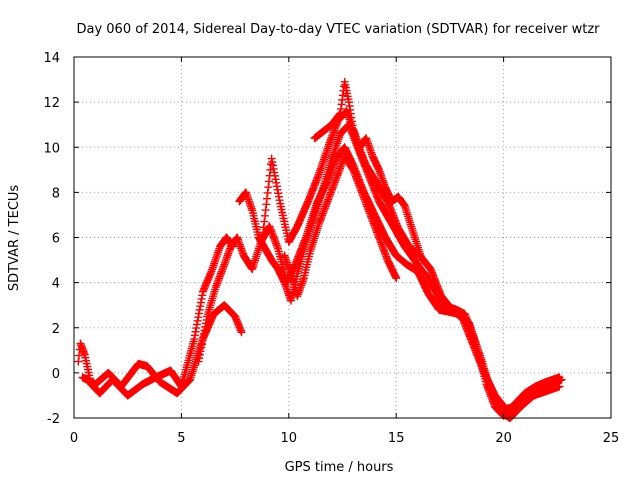  What do you see at coordinates (51, 58) in the screenshot?
I see `y-tick-label: 14` at bounding box center [51, 58].